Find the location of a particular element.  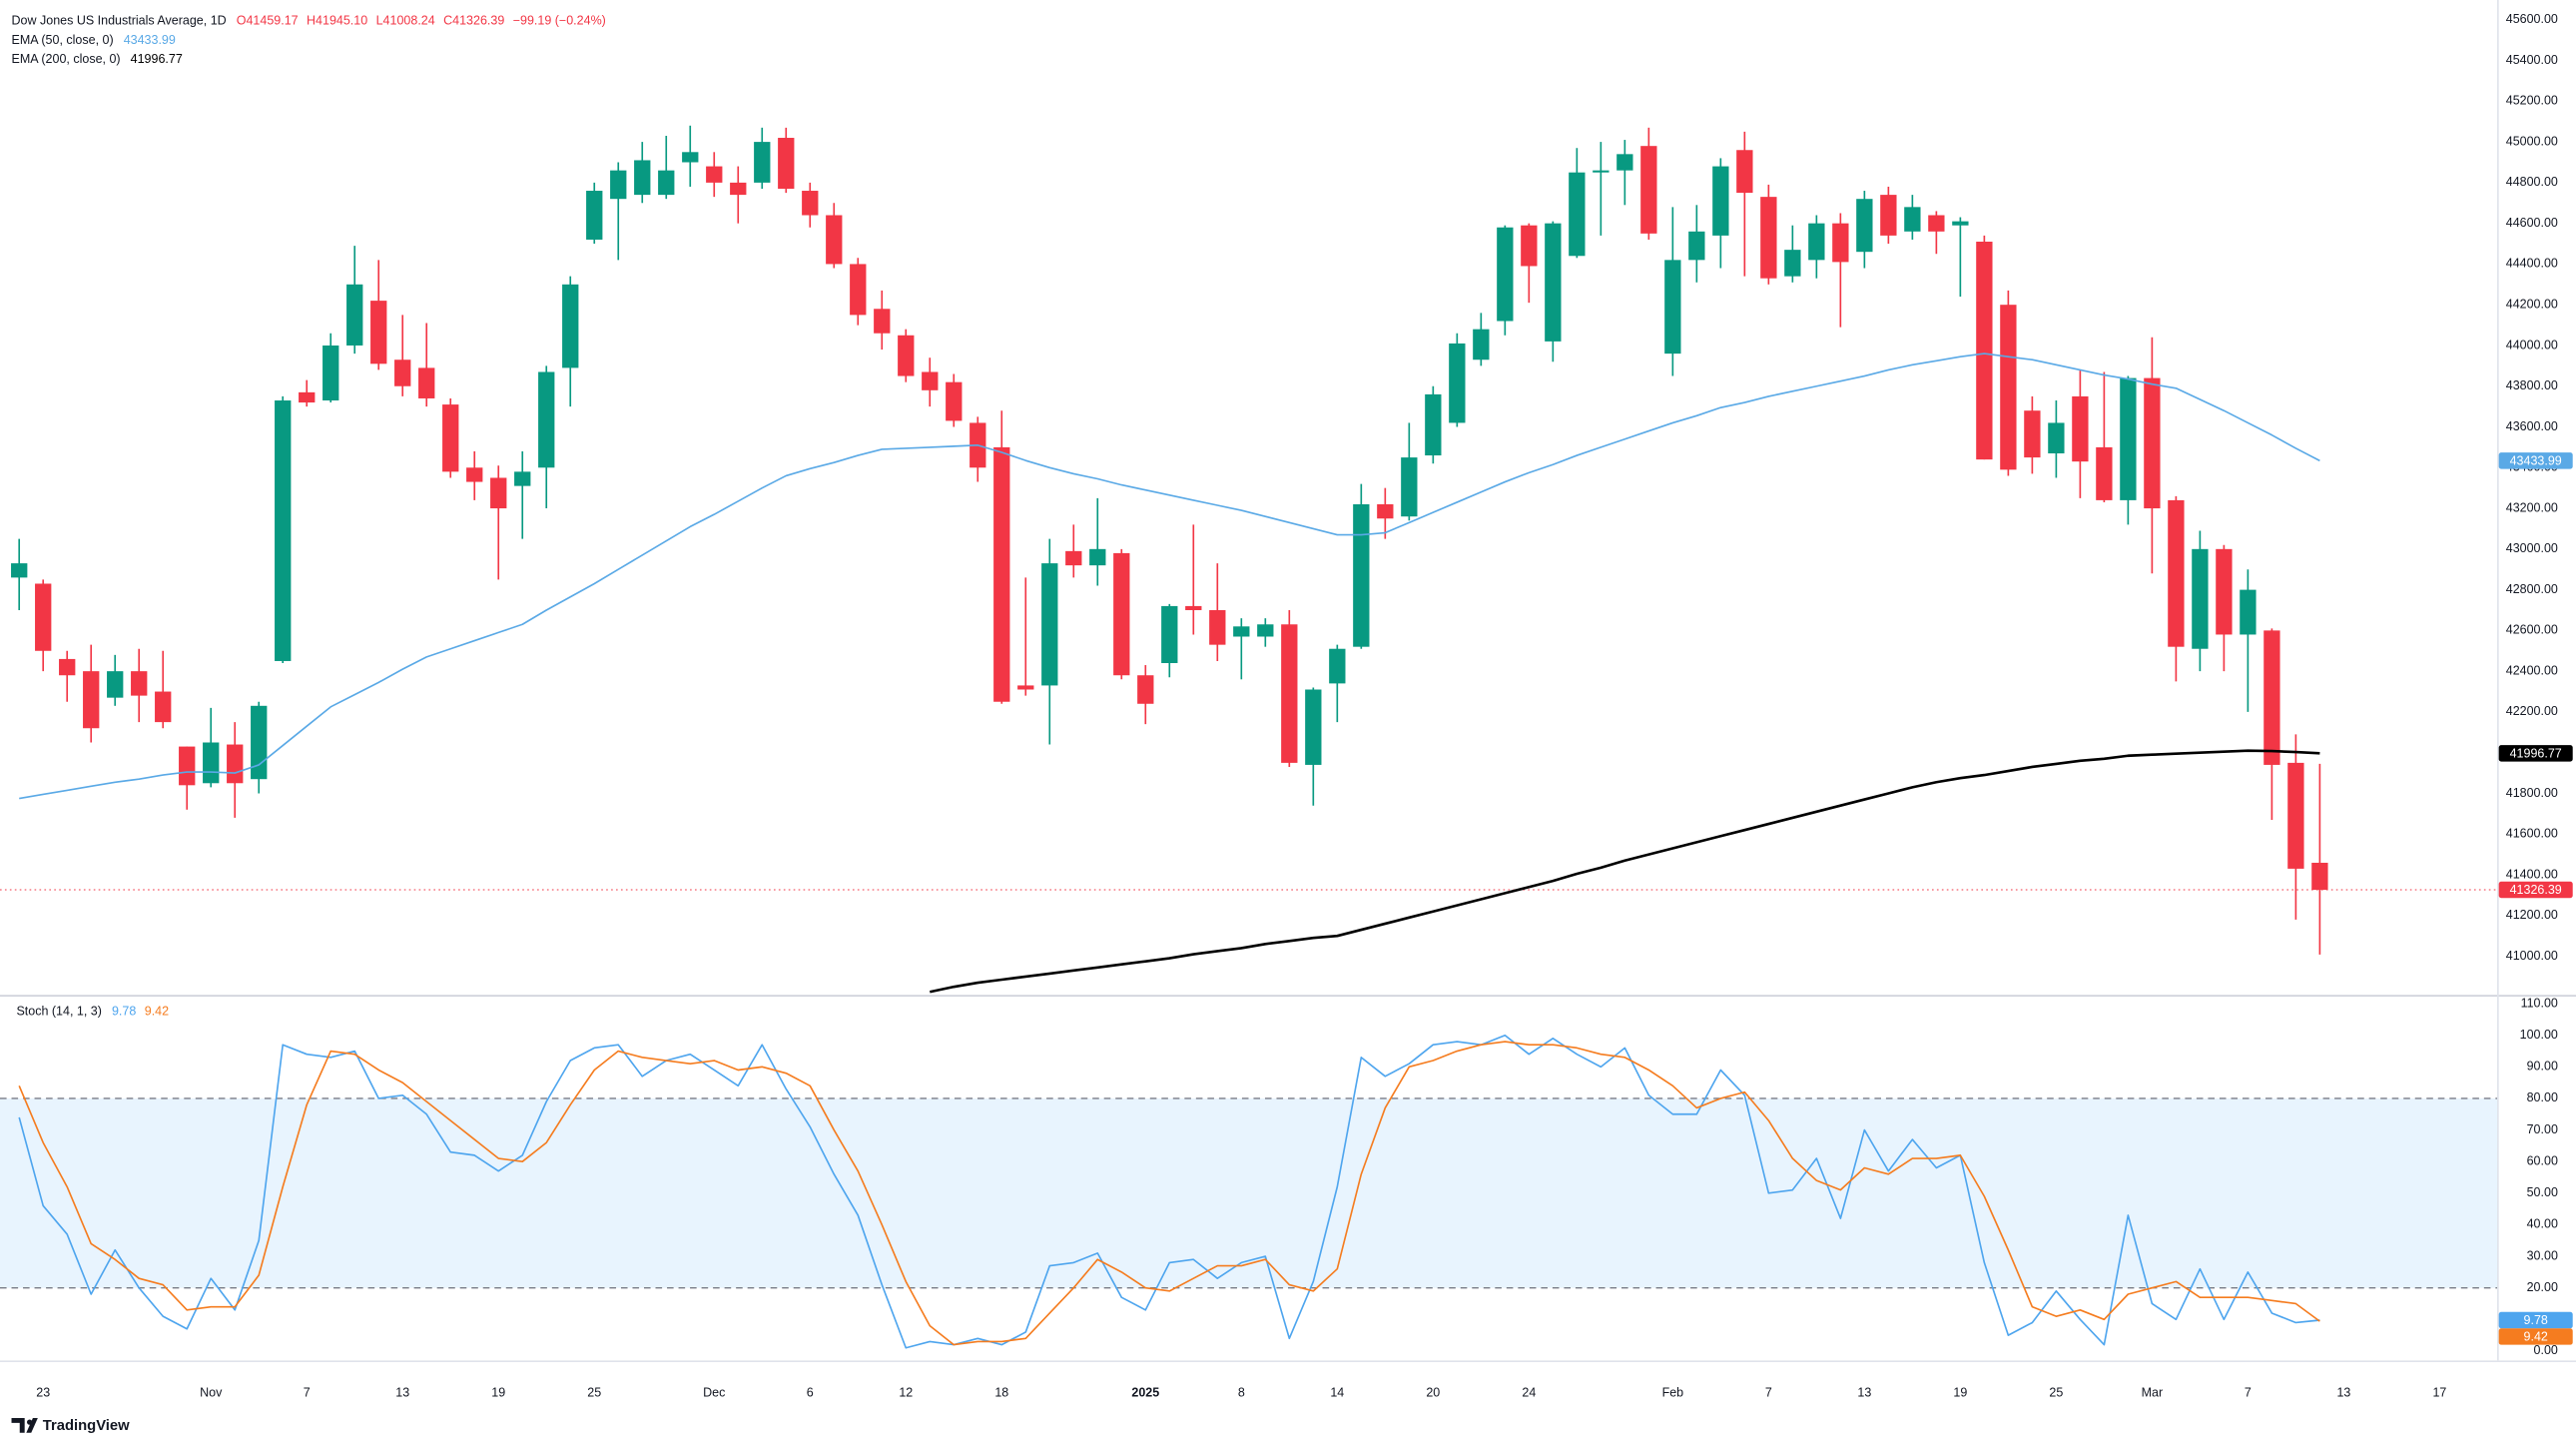

y-tick-label: 45600.00 is located at coordinates (2532, 19).